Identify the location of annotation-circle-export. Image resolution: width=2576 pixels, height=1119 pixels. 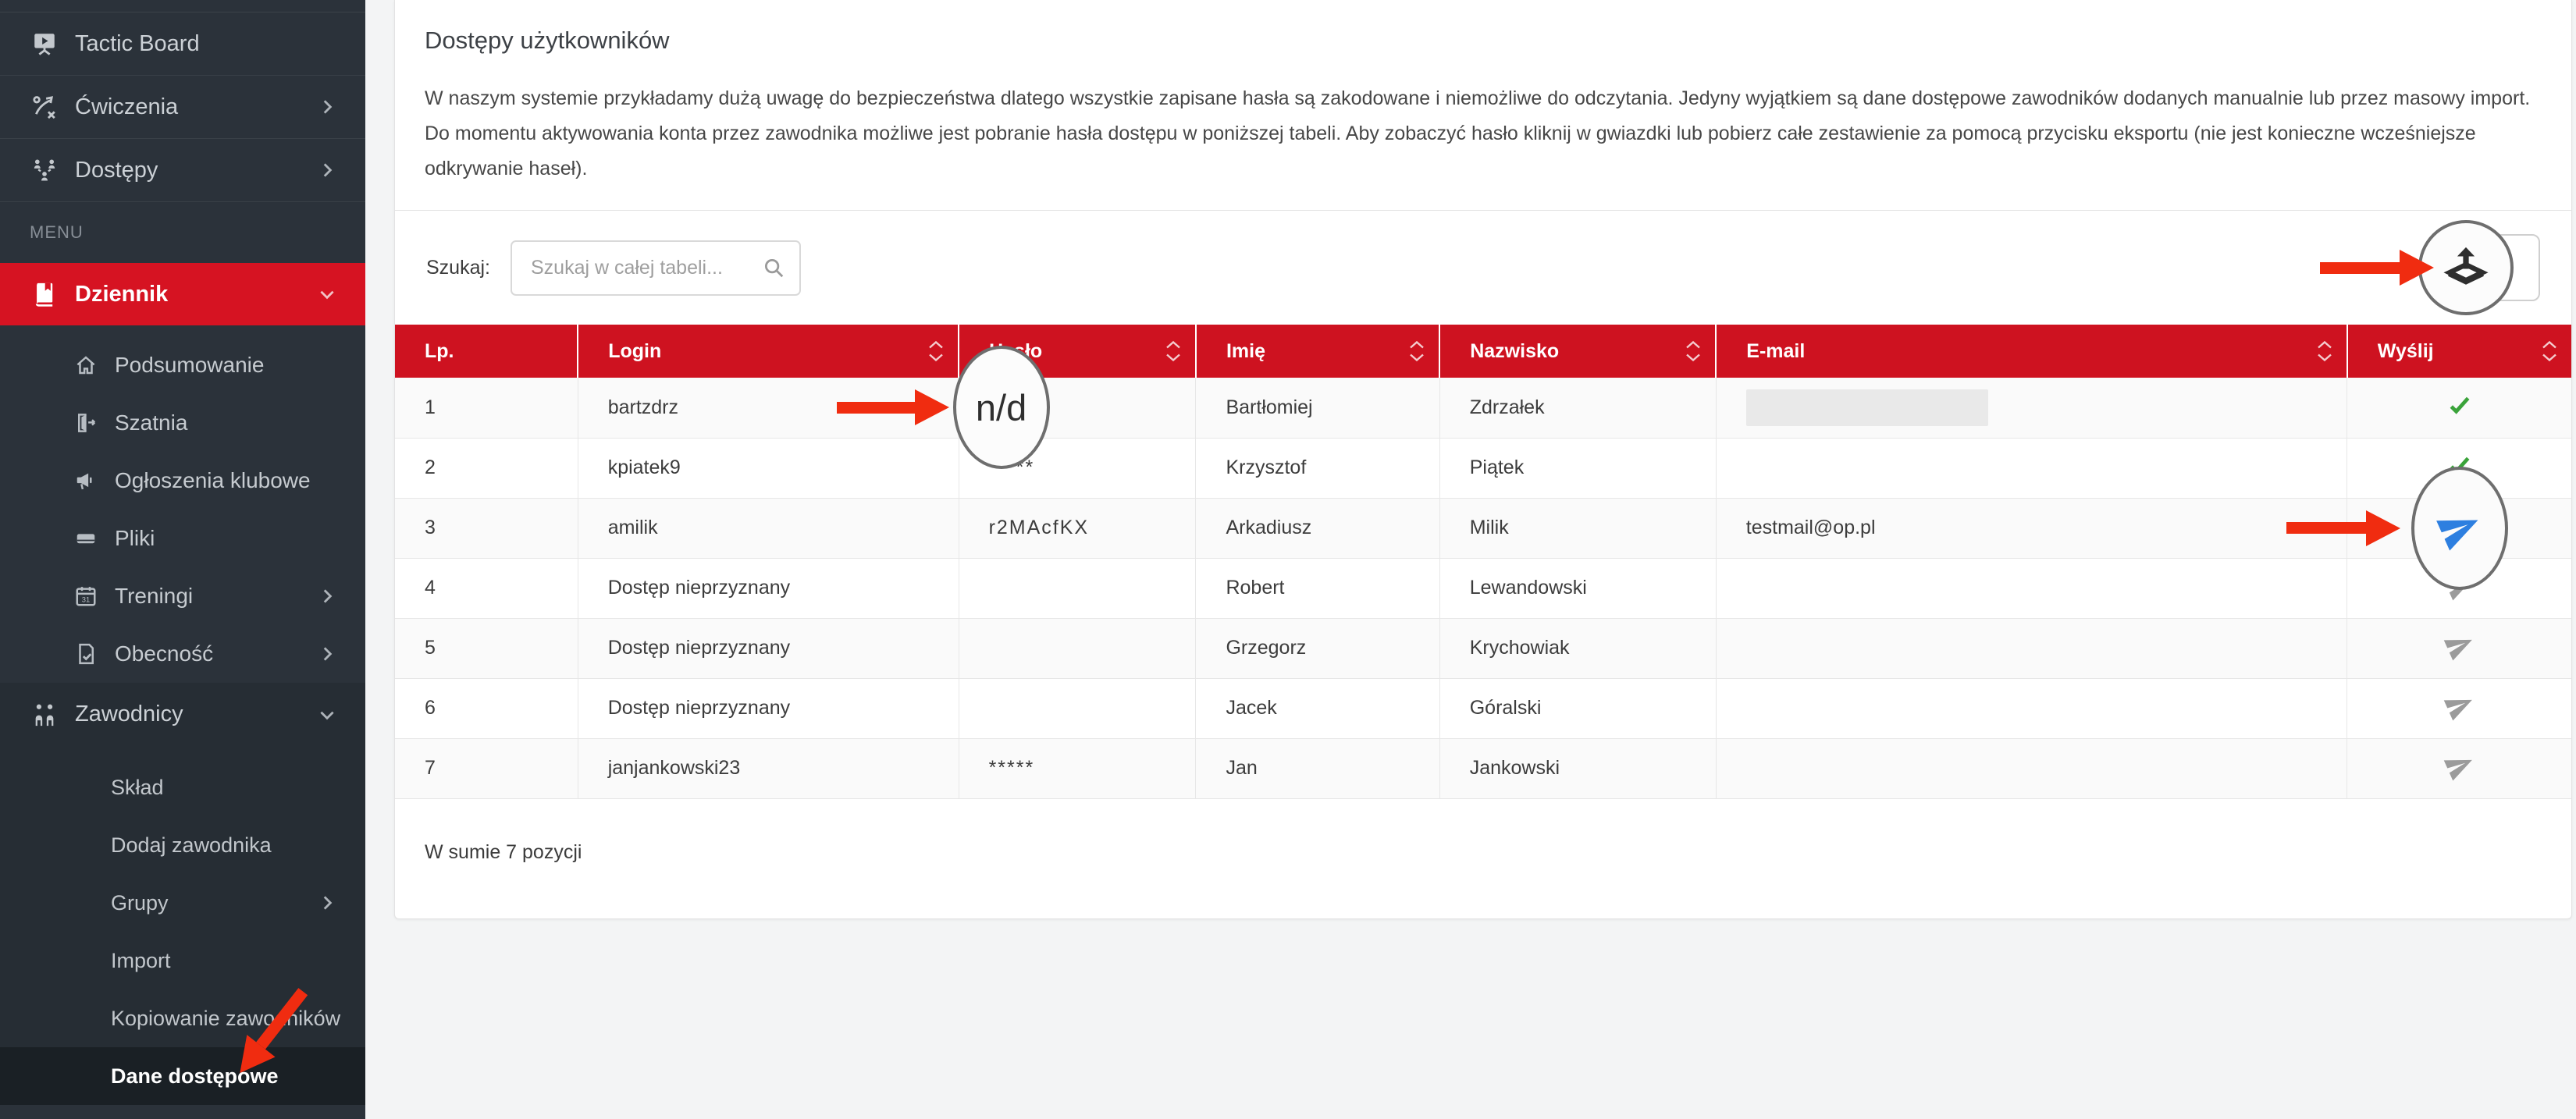
(2466, 267).